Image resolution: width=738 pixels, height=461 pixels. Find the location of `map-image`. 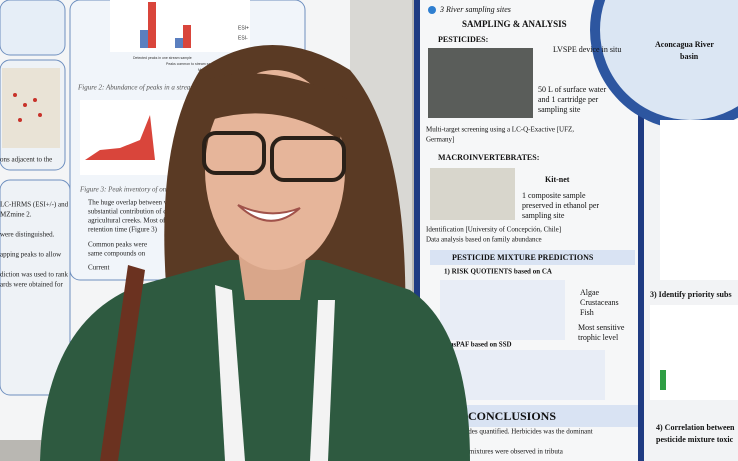

map-image is located at coordinates (31, 108).